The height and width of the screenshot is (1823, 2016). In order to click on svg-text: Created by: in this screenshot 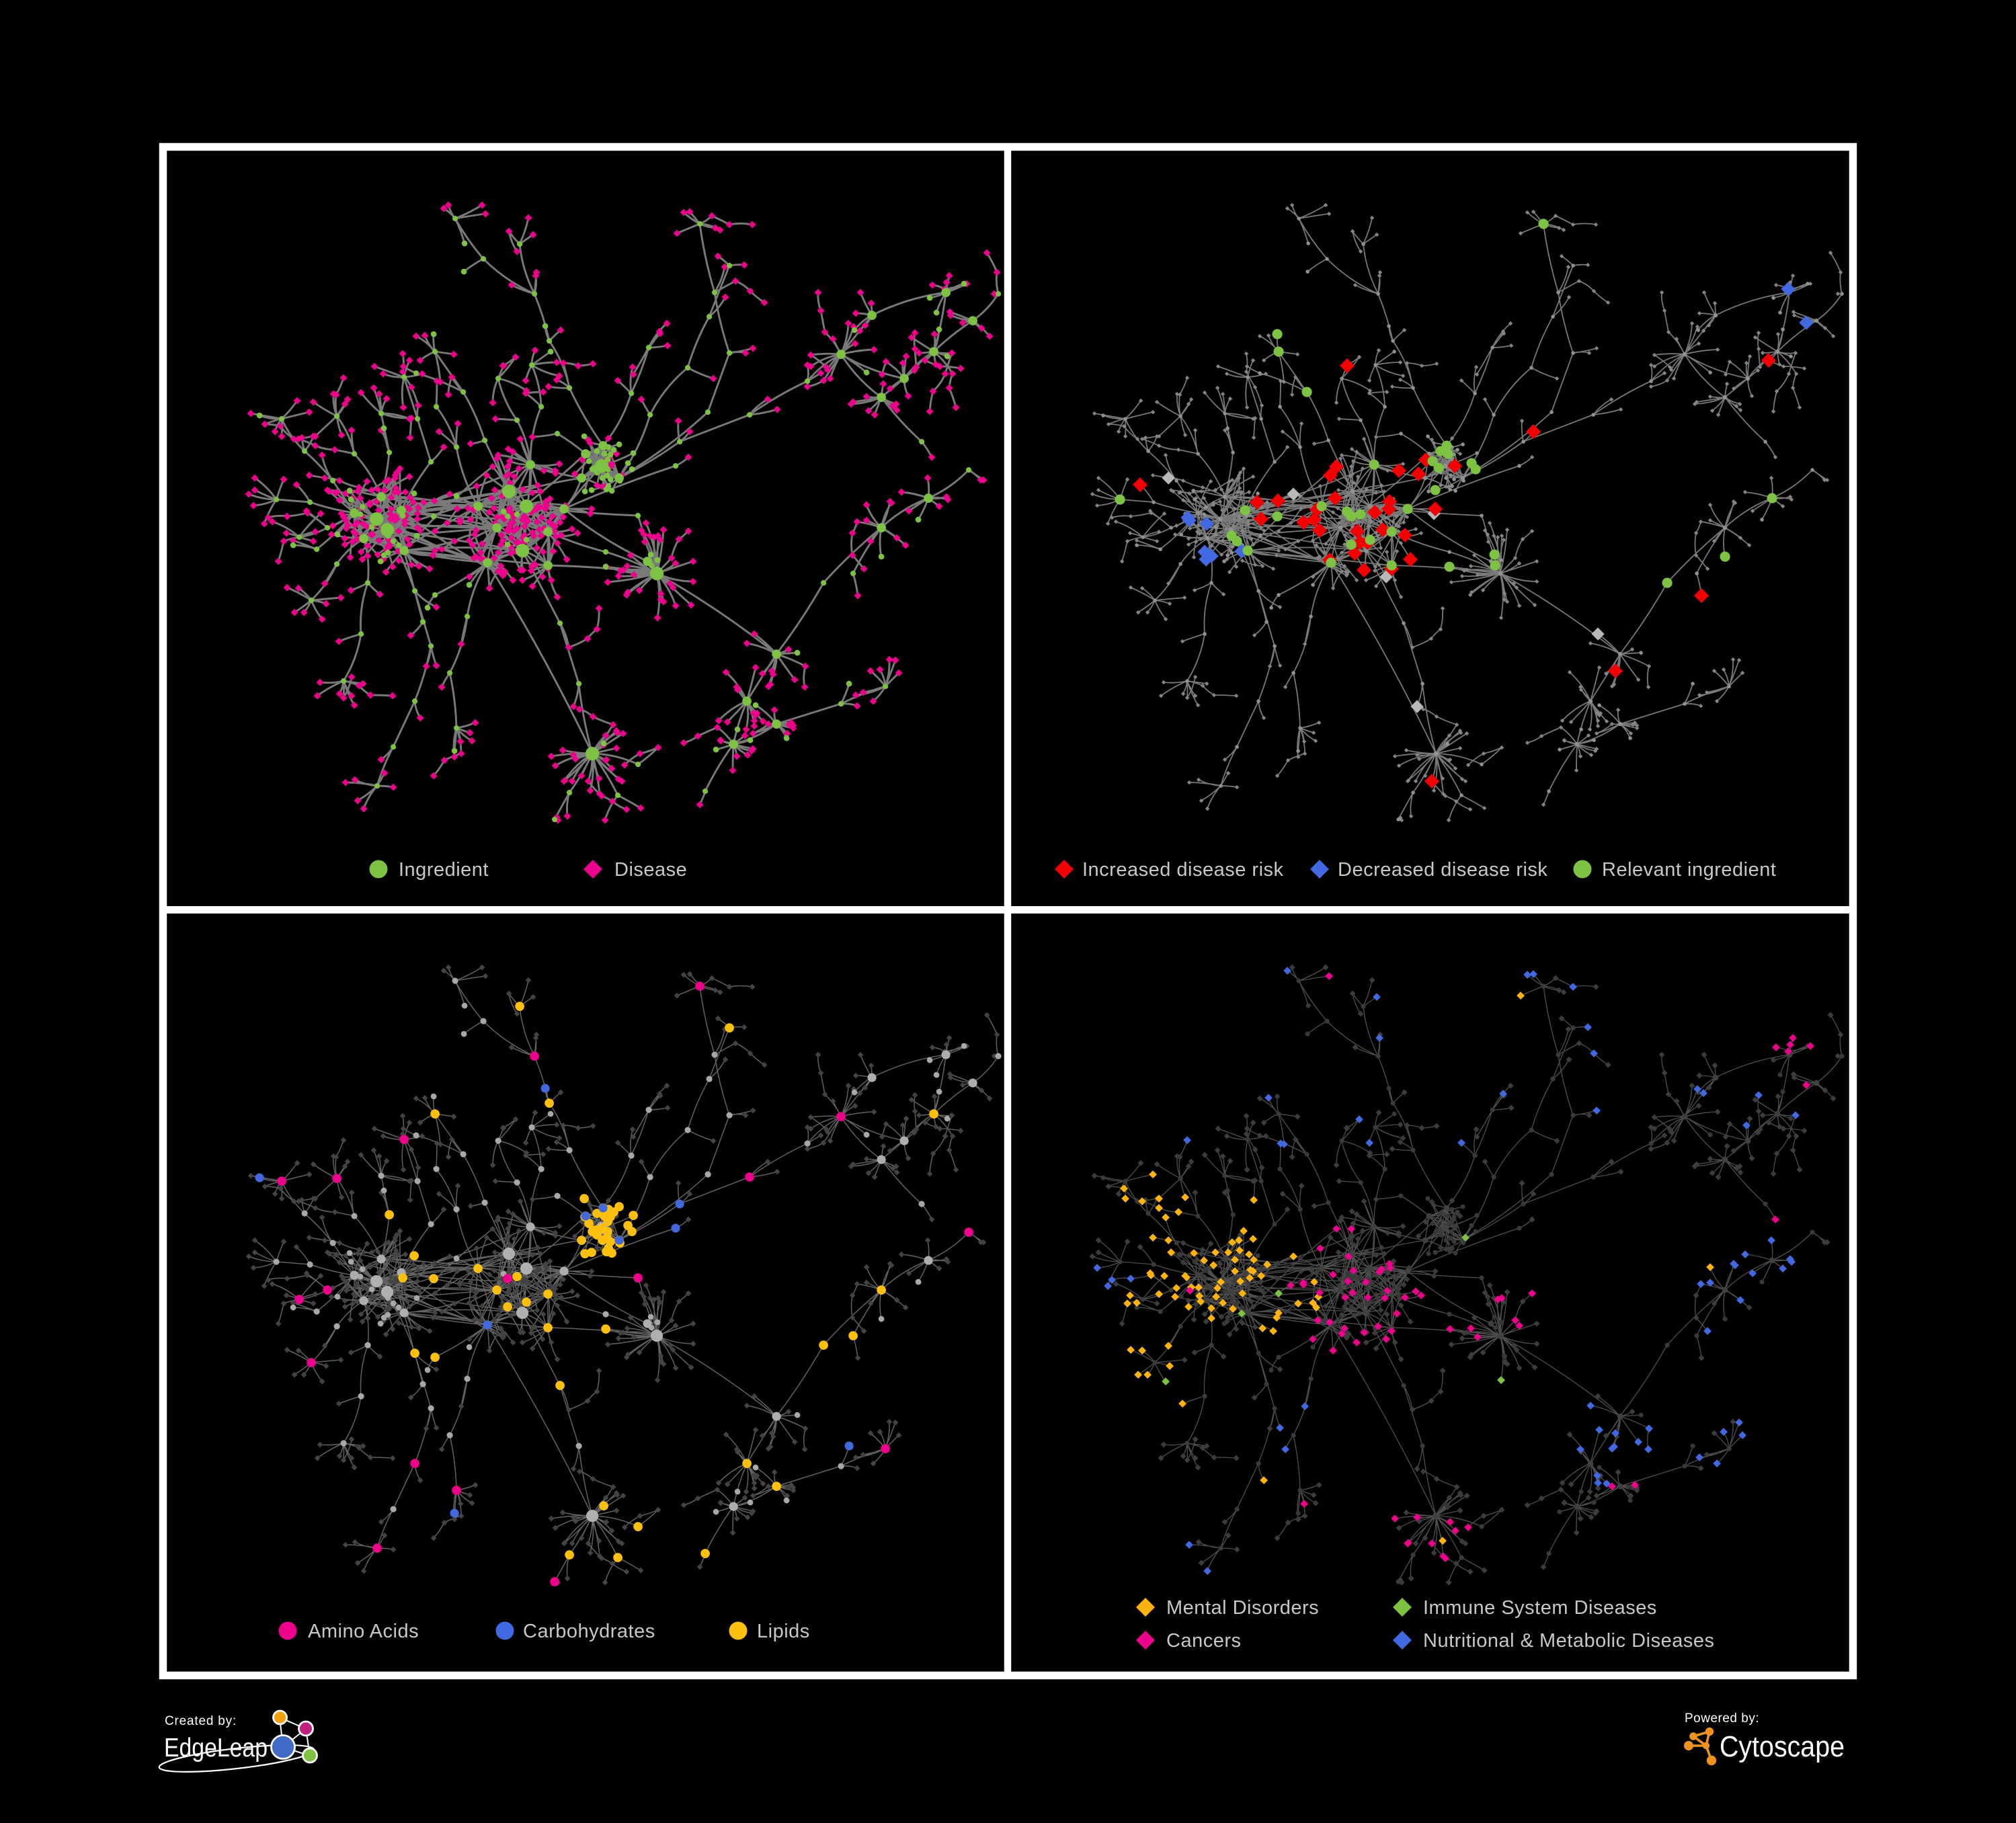, I will do `click(201, 1721)`.